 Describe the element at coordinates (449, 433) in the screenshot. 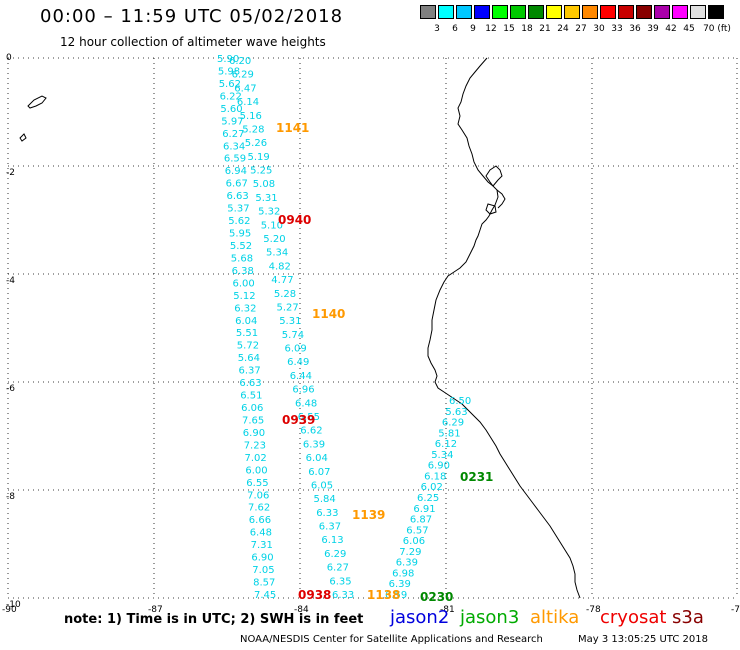

I see `swh-value: 5.81` at that location.